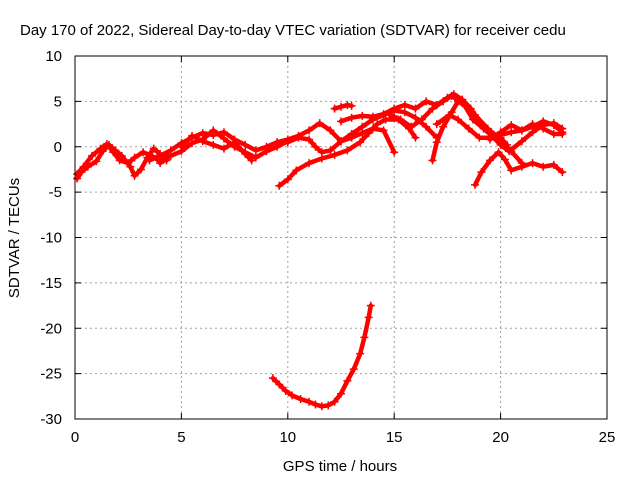 The image size is (640, 480). Describe the element at coordinates (55, 192) in the screenshot. I see `y-tick-label: -5` at that location.